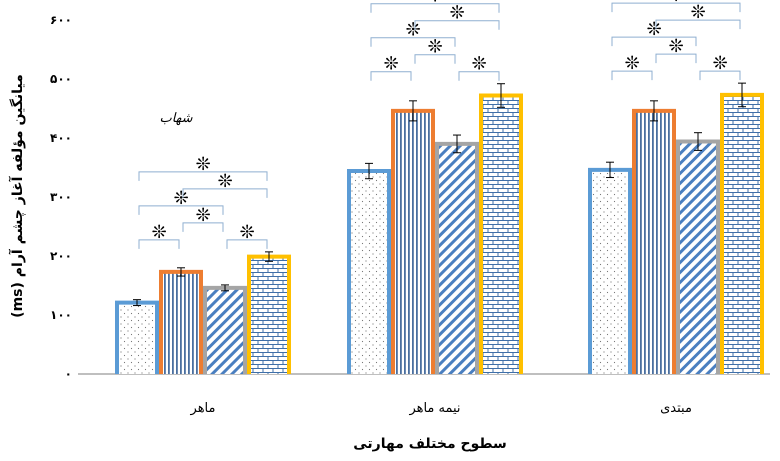 This screenshot has height=461, width=780. I want to click on chart-annotation: شهاب, so click(176, 118).